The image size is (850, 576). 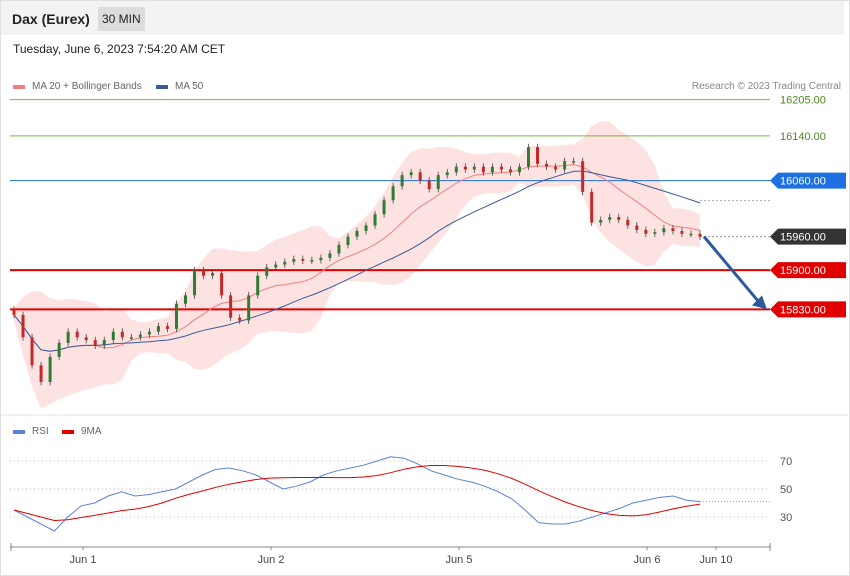 What do you see at coordinates (31, 431) in the screenshot?
I see `legend-rsi: RSI` at bounding box center [31, 431].